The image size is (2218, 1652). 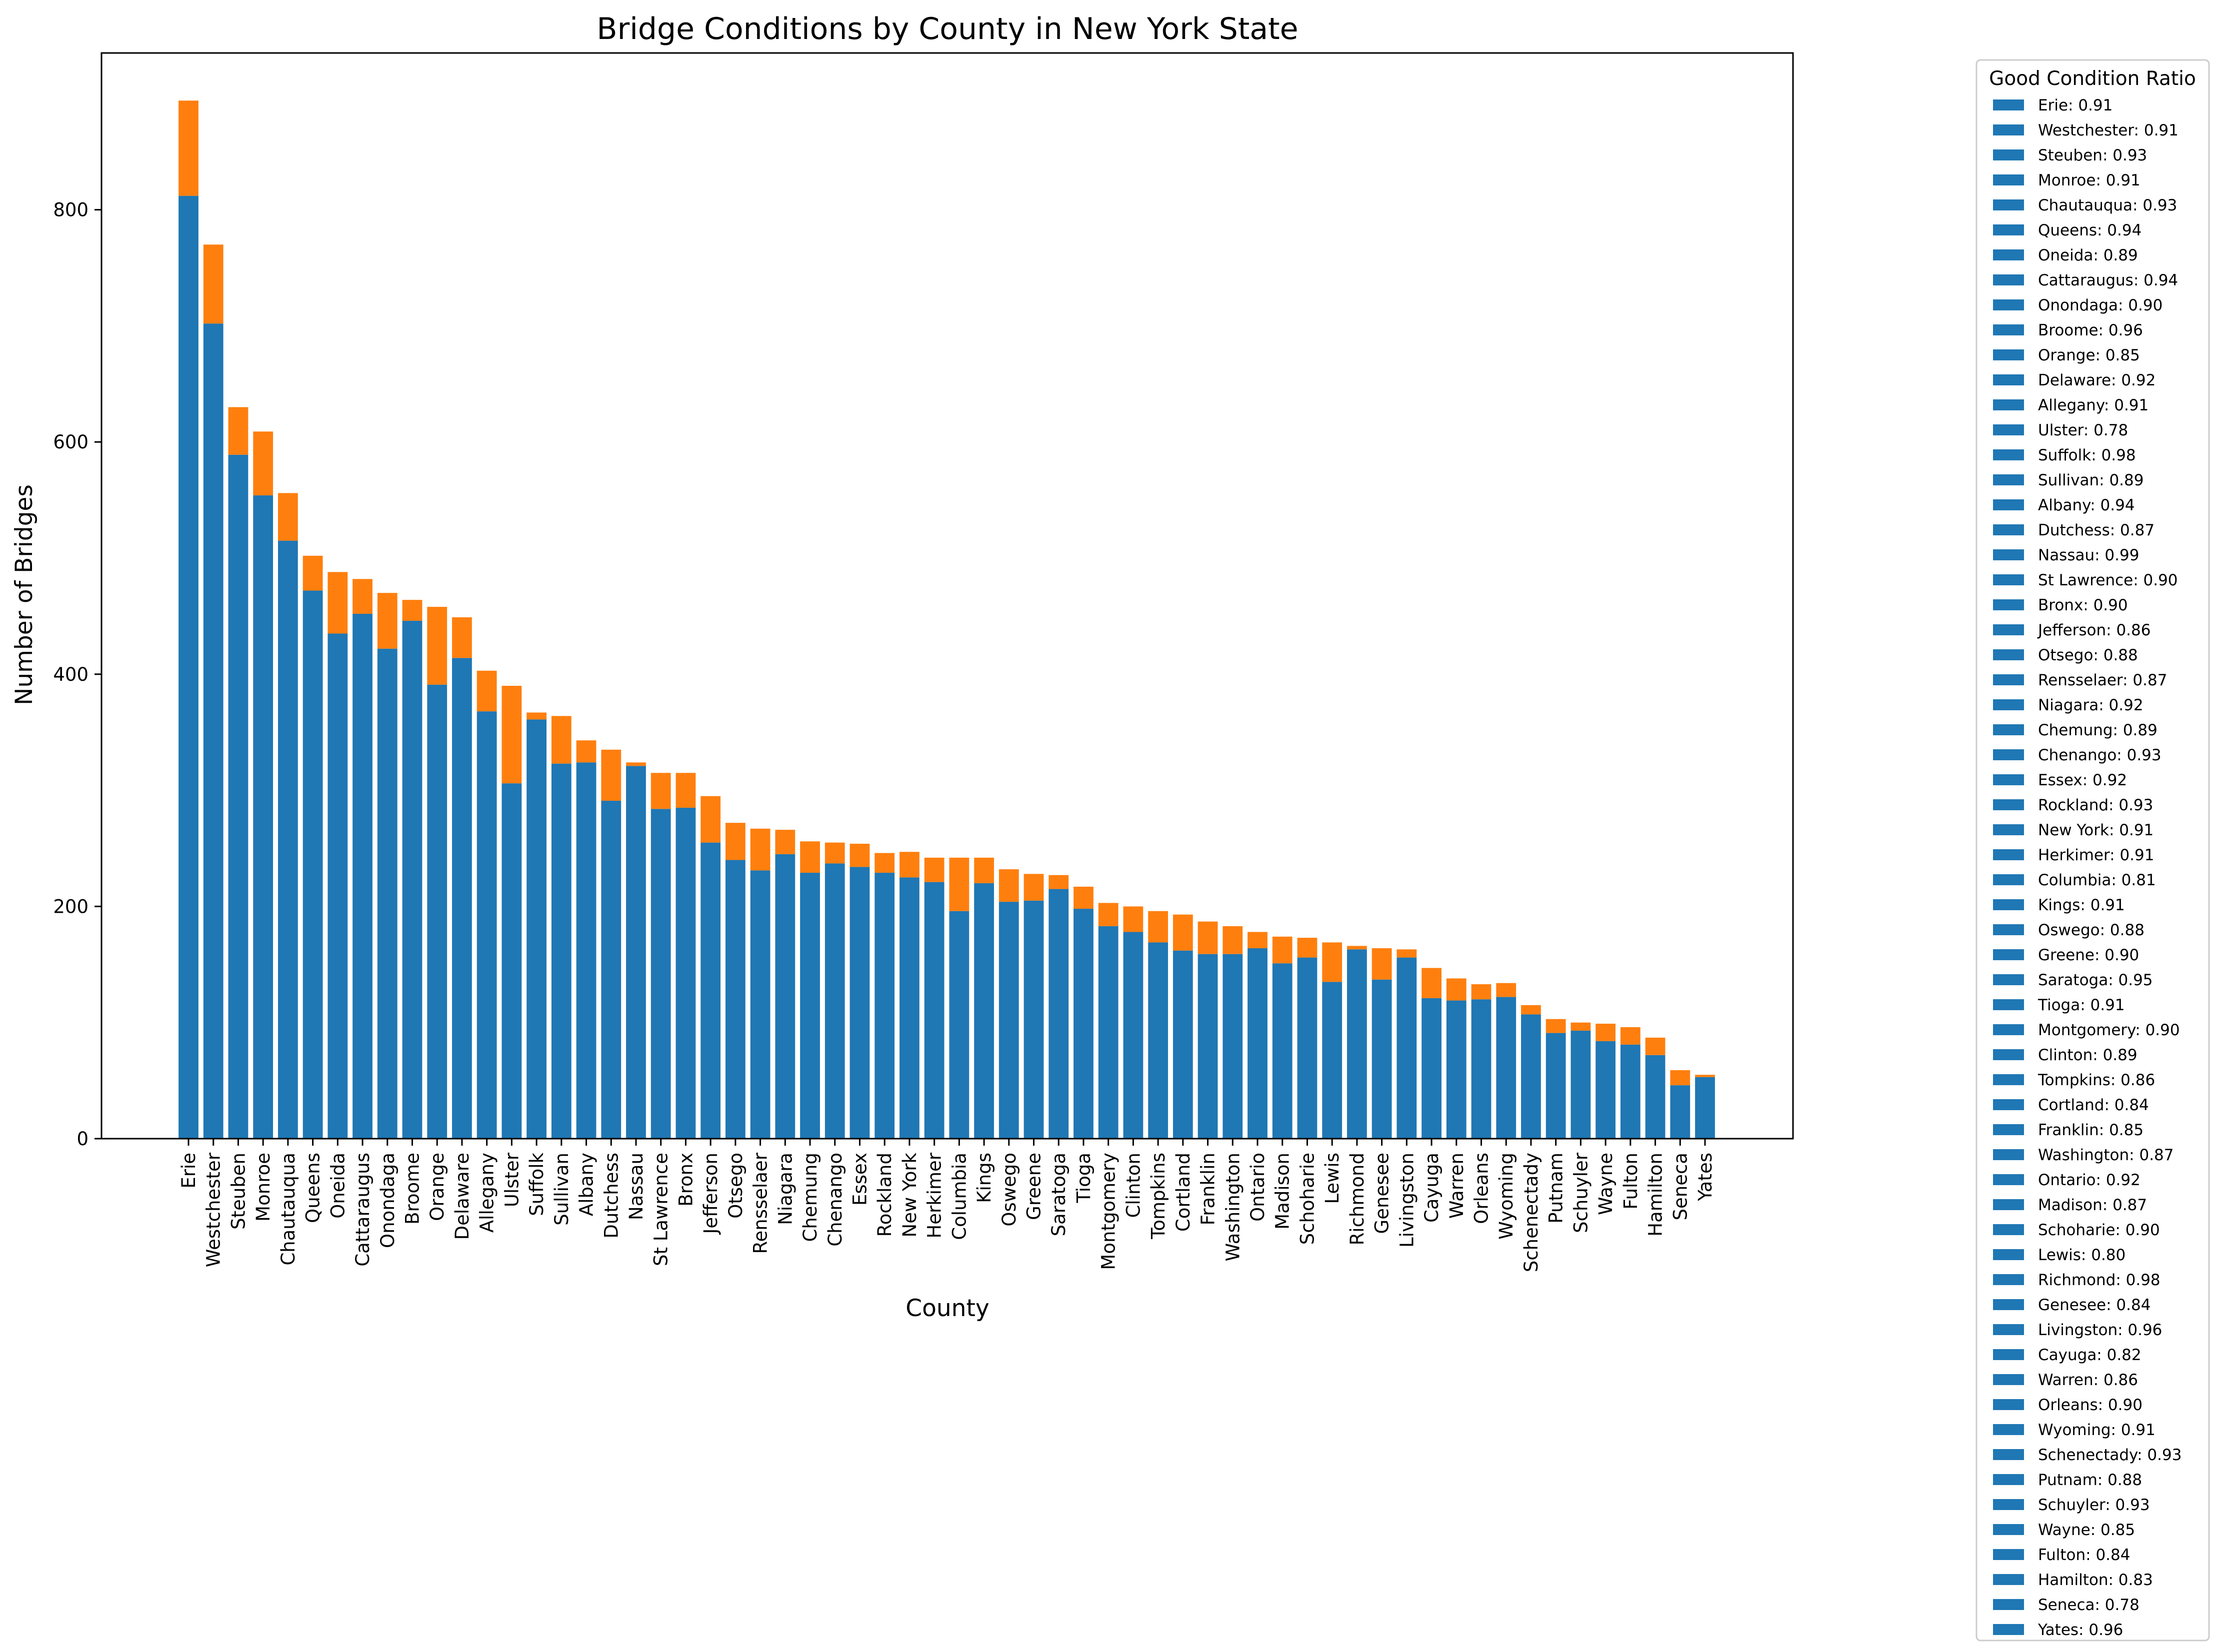 What do you see at coordinates (70, 906) in the screenshot?
I see `y-tick-label: 200` at bounding box center [70, 906].